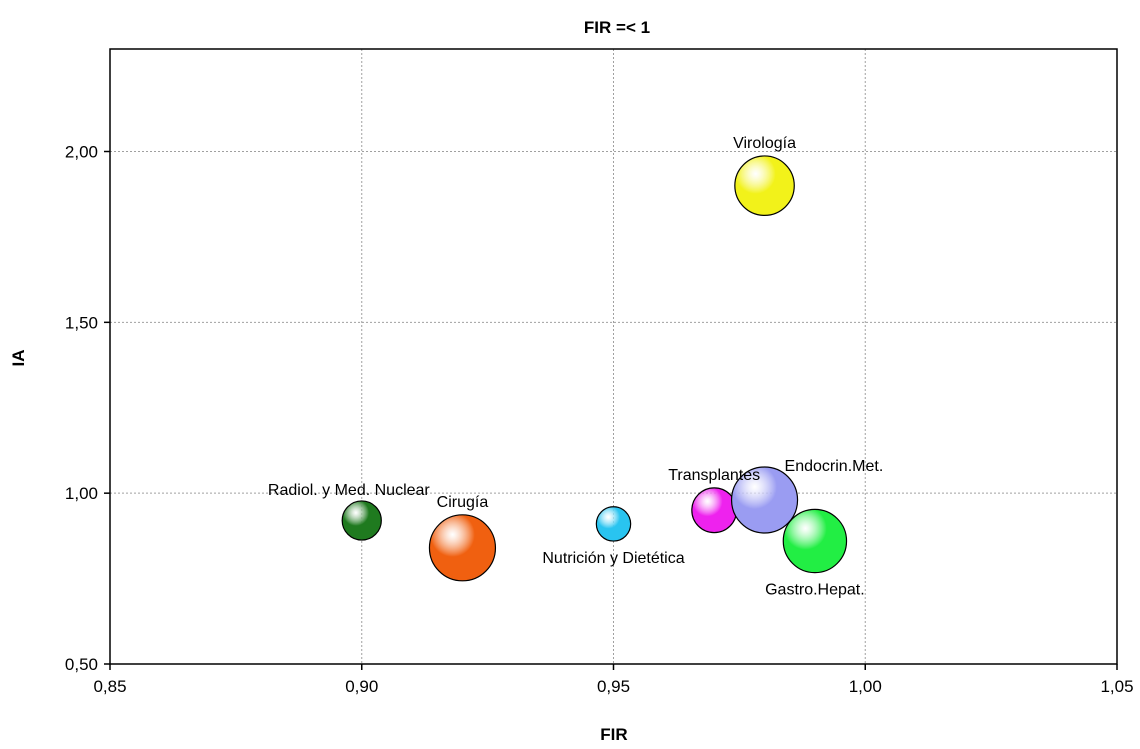 This screenshot has height=749, width=1140. Describe the element at coordinates (1116, 686) in the screenshot. I see `x-tick-label: 1,05` at that location.